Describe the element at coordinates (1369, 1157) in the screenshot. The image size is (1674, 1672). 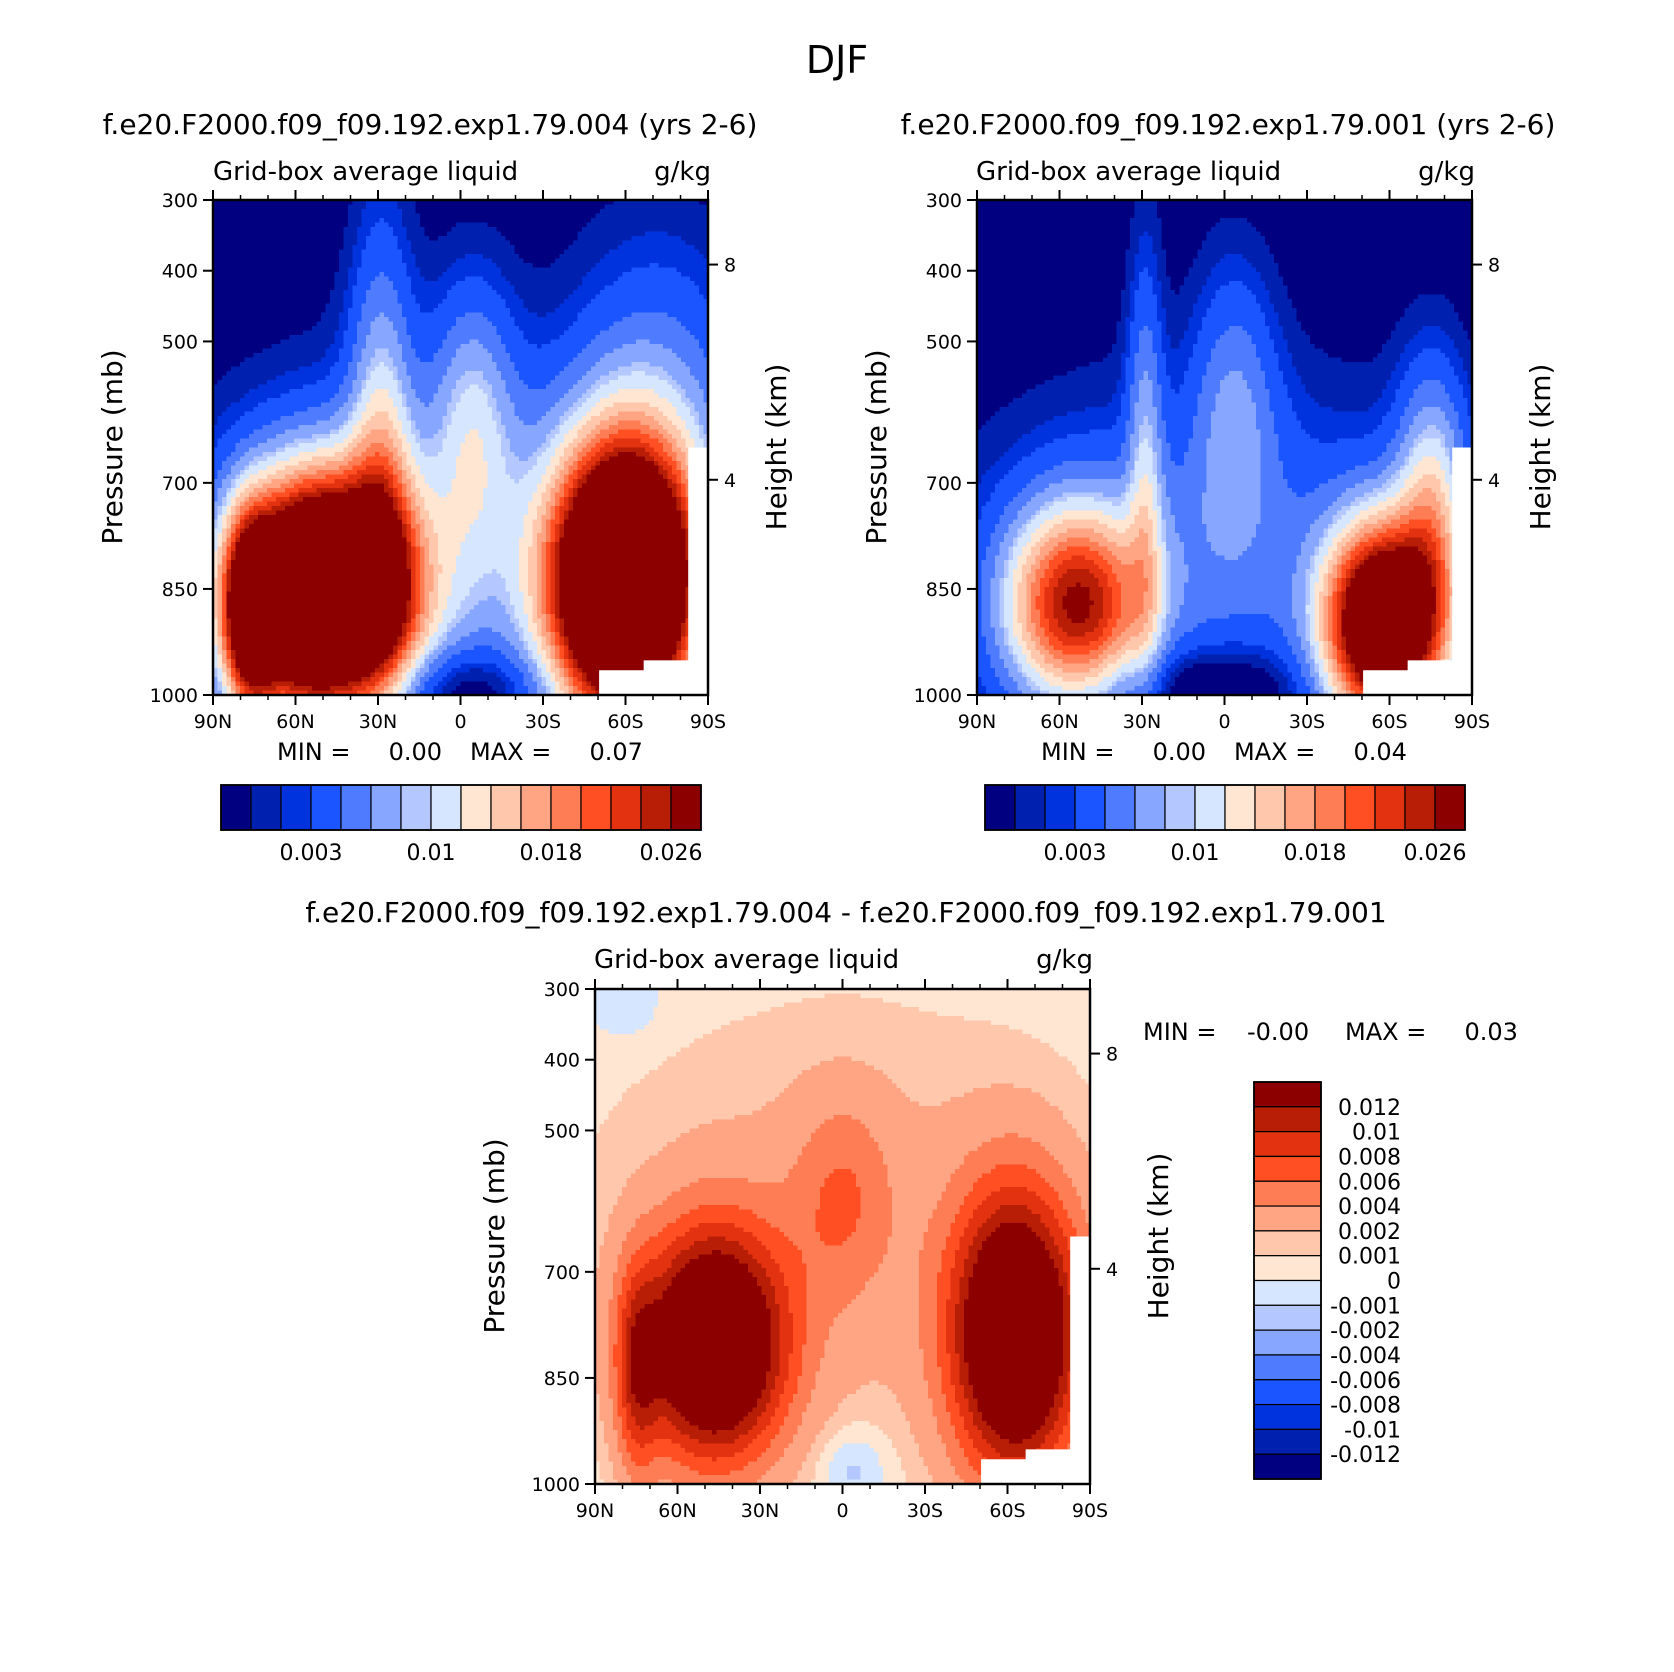
I see `colorbar-label: 0.008` at that location.